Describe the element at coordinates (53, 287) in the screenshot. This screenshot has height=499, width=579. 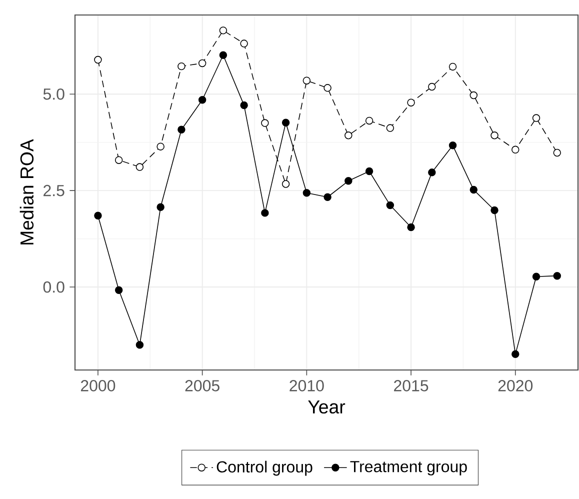
I see `y-tick-label: 0.0` at that location.